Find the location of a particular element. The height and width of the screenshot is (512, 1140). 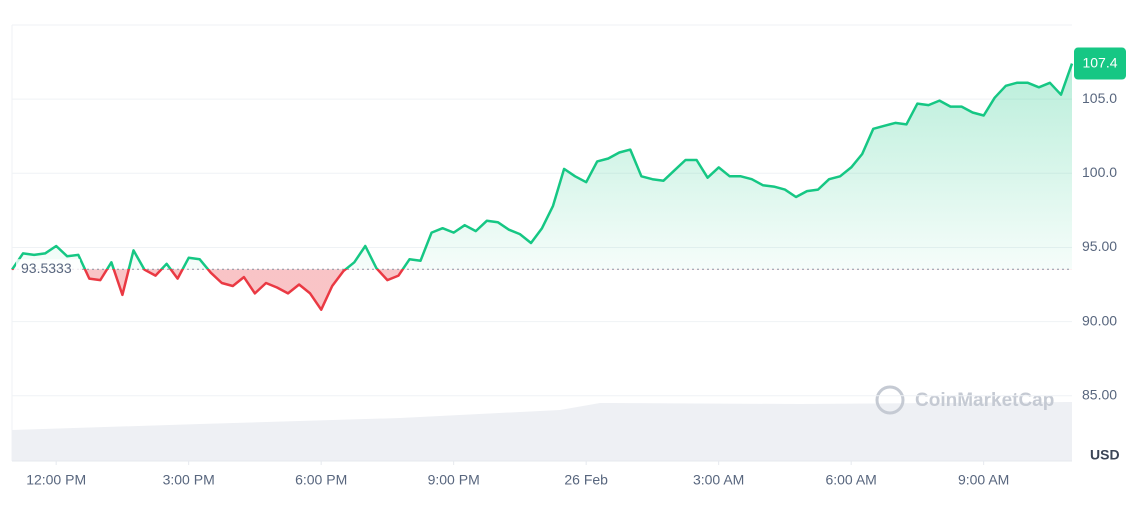

x-tick-label: 12:00 PM is located at coordinates (56, 480).